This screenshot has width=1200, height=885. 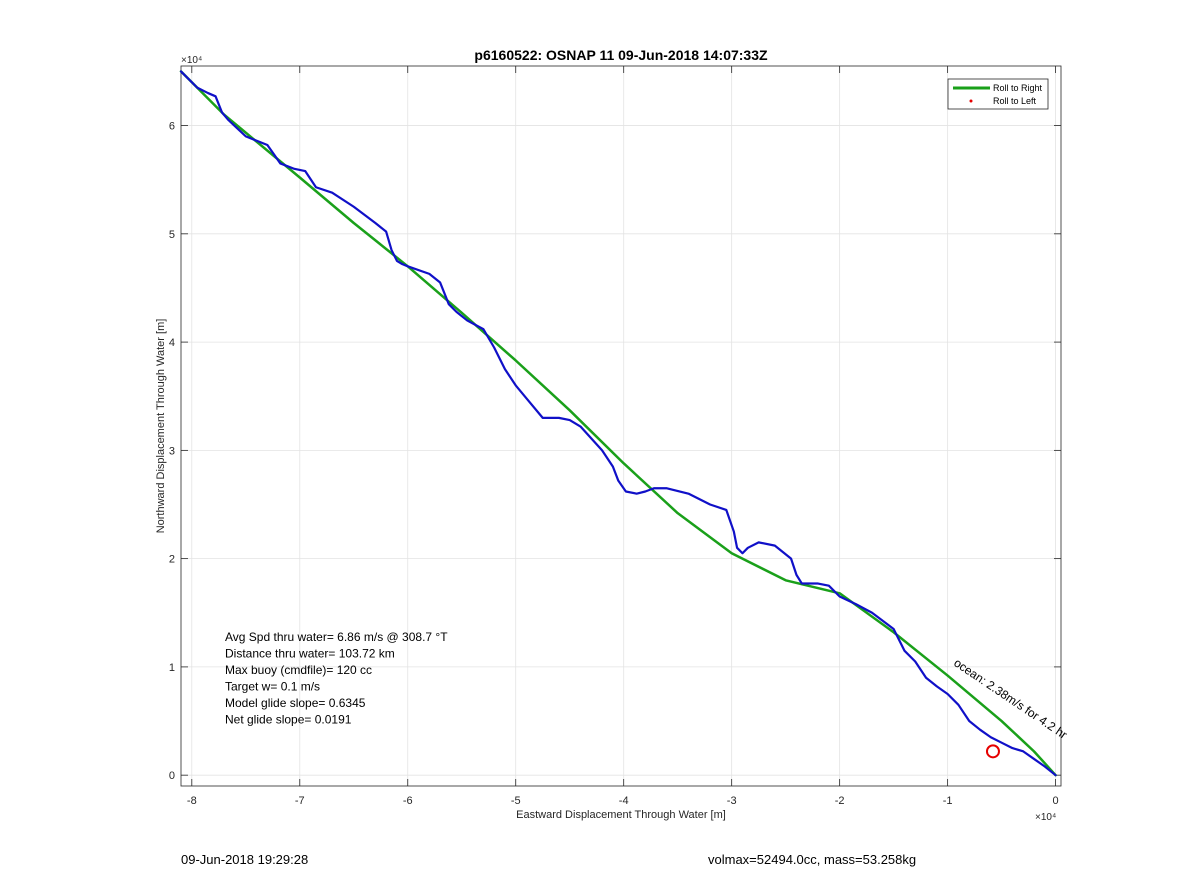 I want to click on legend-label-roll-right: Roll to Right, so click(x=1018, y=88).